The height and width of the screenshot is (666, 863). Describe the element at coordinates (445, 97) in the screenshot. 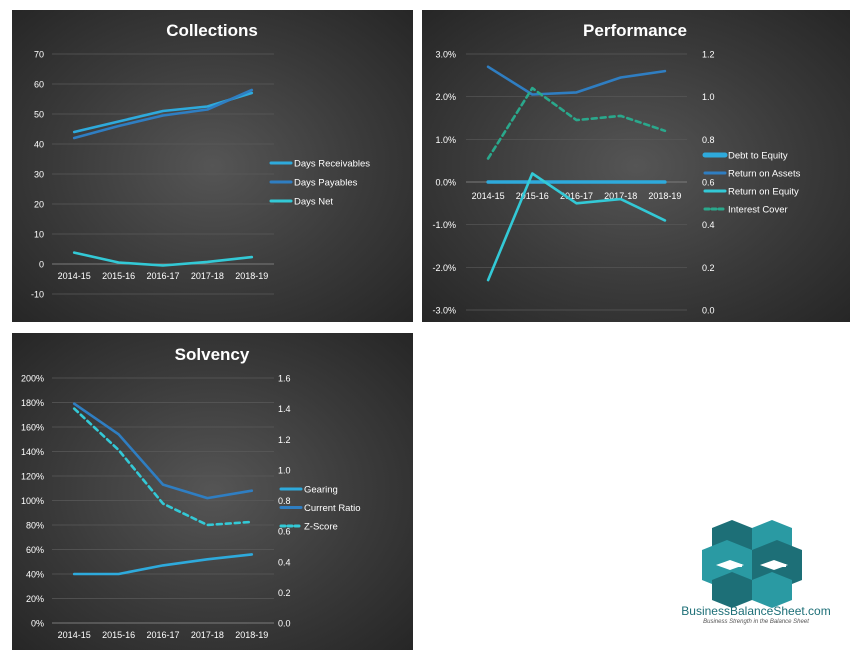

I see `y-tick-label: 2.0%` at that location.